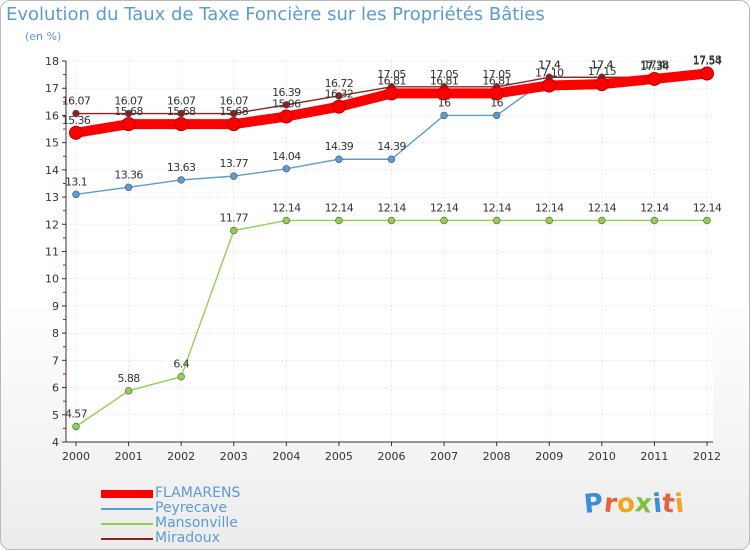 This screenshot has width=750, height=550. I want to click on x-tick-label: 2001, so click(129, 456).